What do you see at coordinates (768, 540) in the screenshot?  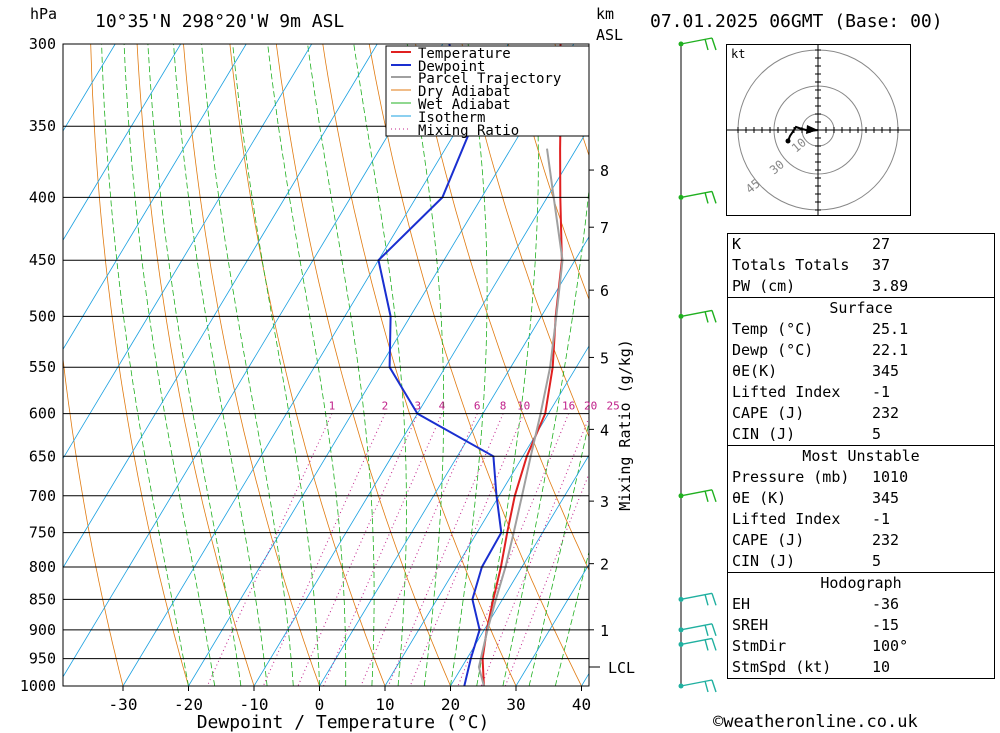 I see `index-name: CAPE (J)` at bounding box center [768, 540].